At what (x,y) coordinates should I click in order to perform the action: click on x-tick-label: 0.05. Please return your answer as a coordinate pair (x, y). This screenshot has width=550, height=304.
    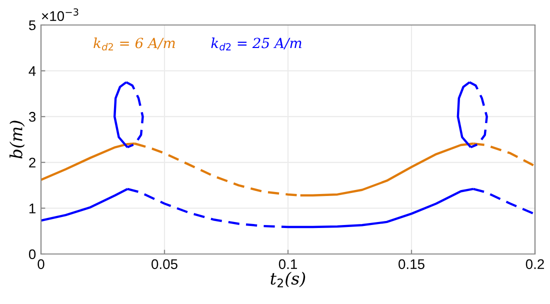
    Looking at the image, I should click on (165, 264).